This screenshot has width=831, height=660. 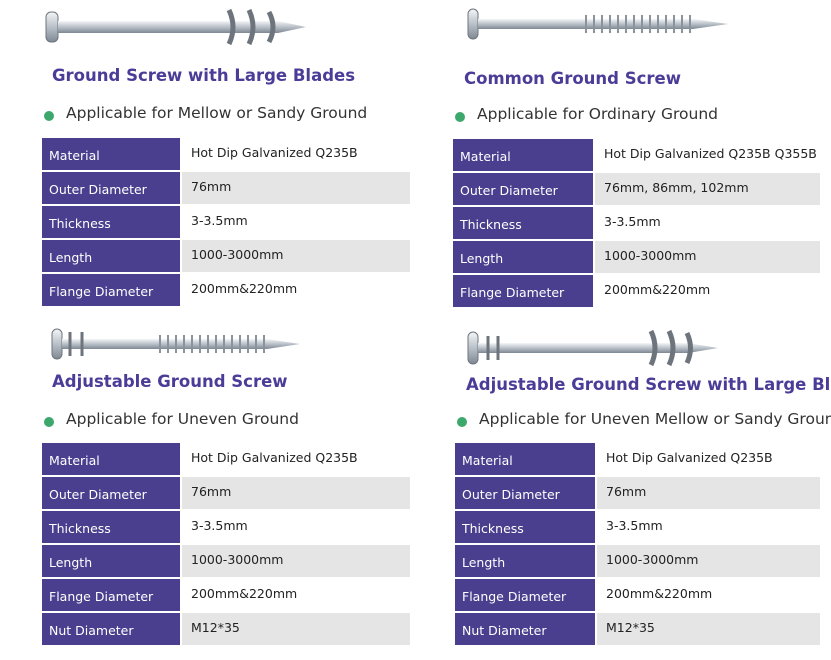 What do you see at coordinates (170, 381) in the screenshot?
I see `product-title: Adjustable Ground Screw` at bounding box center [170, 381].